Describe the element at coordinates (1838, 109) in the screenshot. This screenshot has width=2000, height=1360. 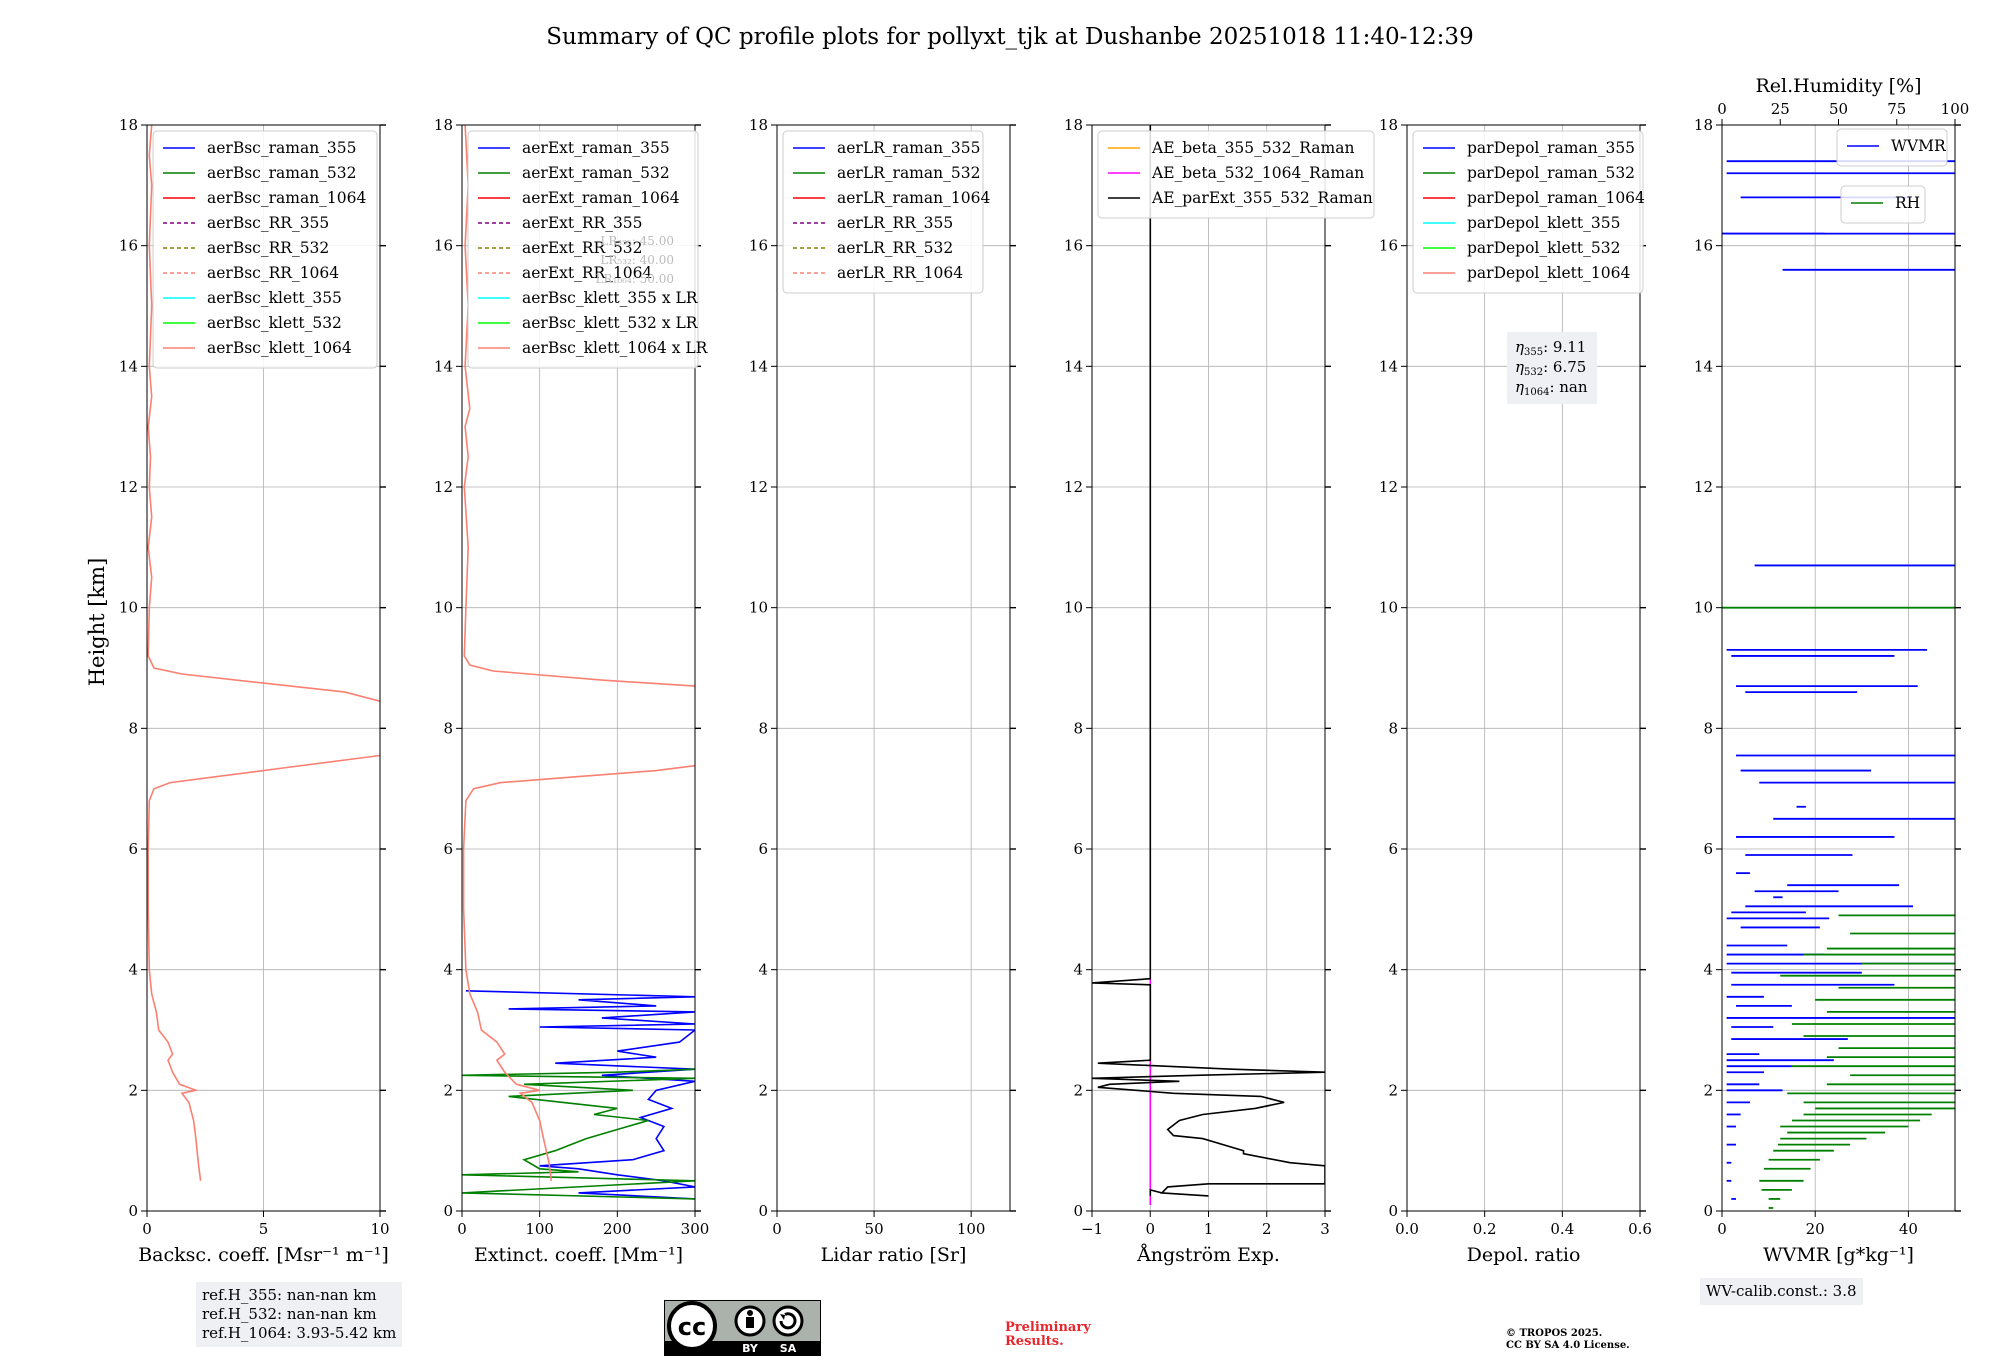
I see `top-tick-label: 50` at that location.